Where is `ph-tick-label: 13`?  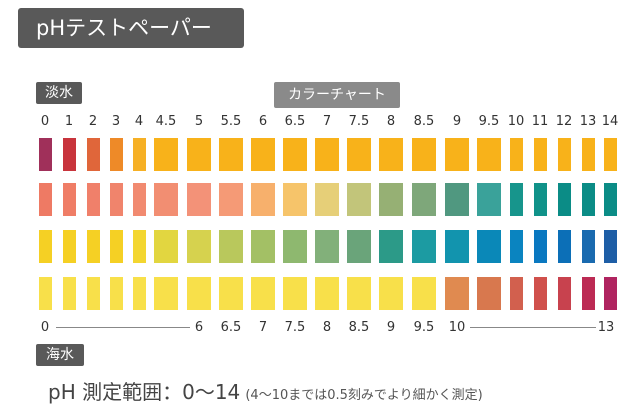
ph-tick-label: 13 is located at coordinates (588, 121).